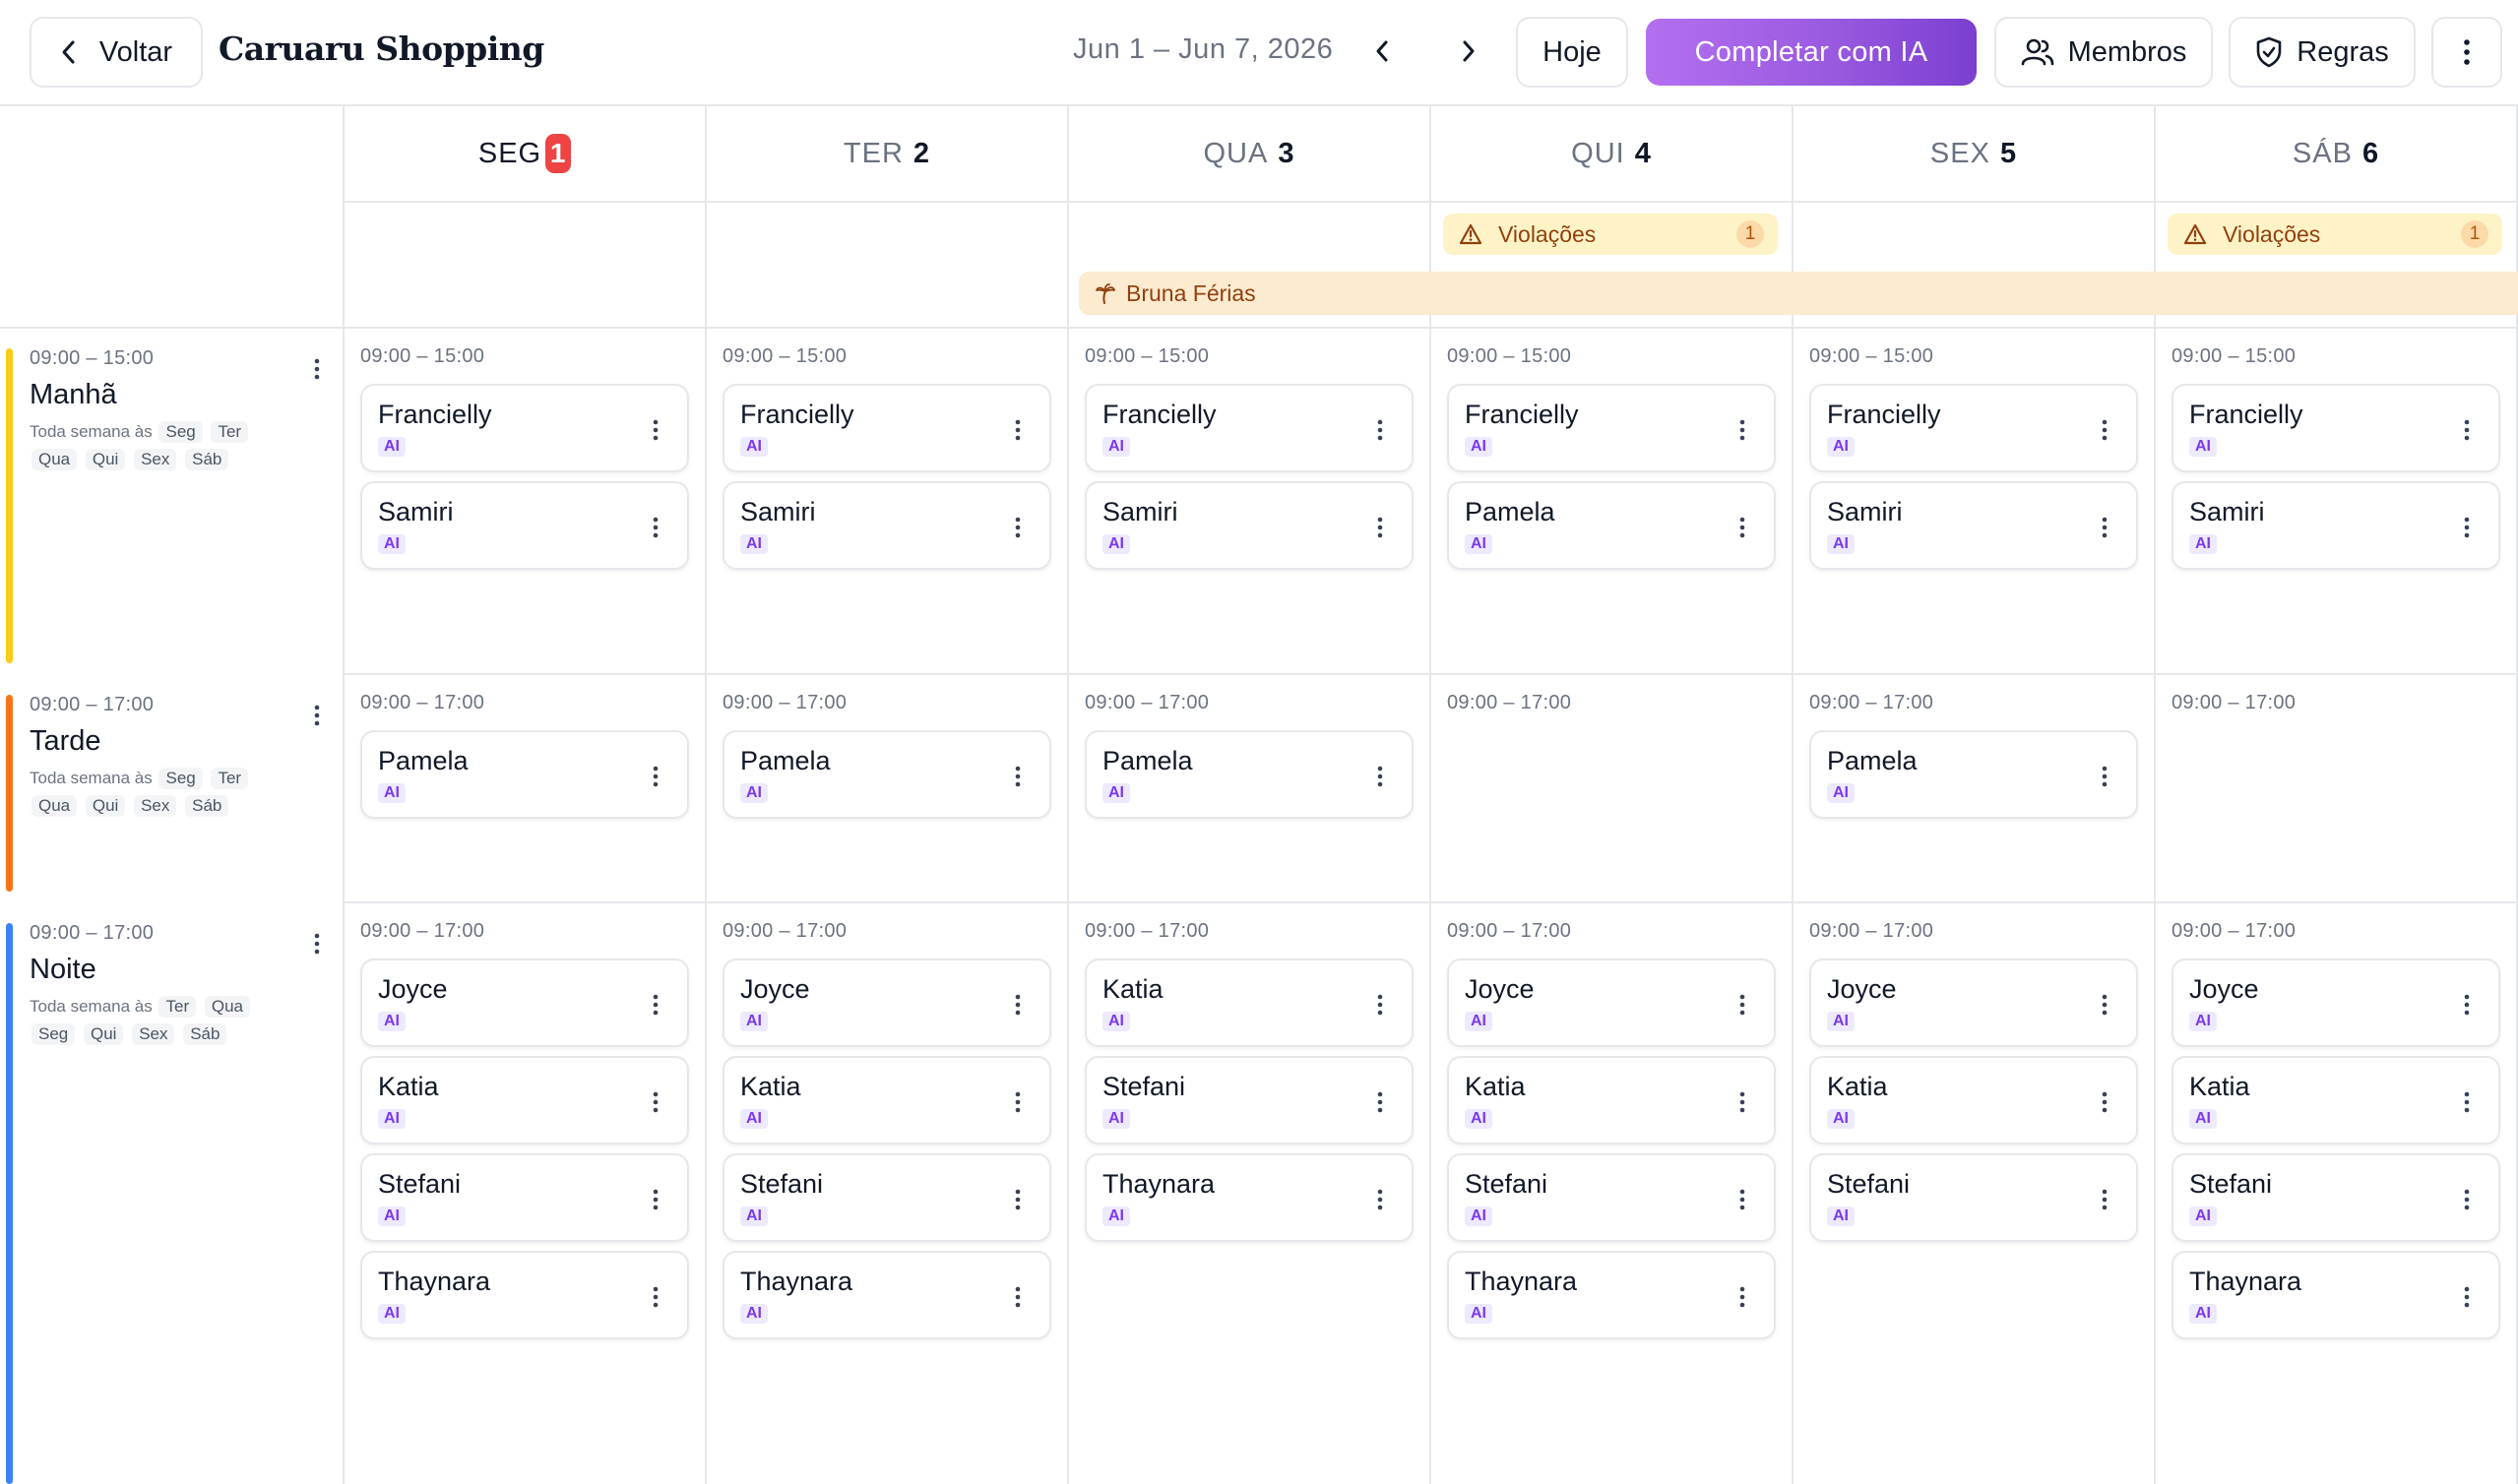 This screenshot has height=1484, width=2518. I want to click on members-button: Membros, so click(2103, 53).